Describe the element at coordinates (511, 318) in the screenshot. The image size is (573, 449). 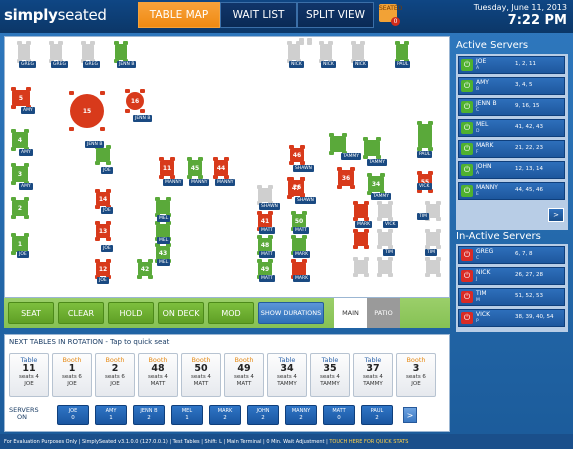
I see `server-row: ⏻ VICK P 38, 39, 40, 54` at that location.